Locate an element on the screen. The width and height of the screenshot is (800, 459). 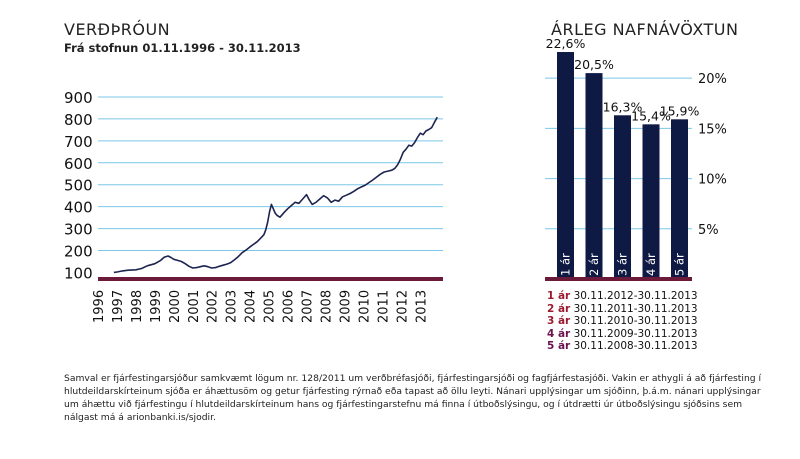
y-tick-label: 5% is located at coordinates (708, 230).